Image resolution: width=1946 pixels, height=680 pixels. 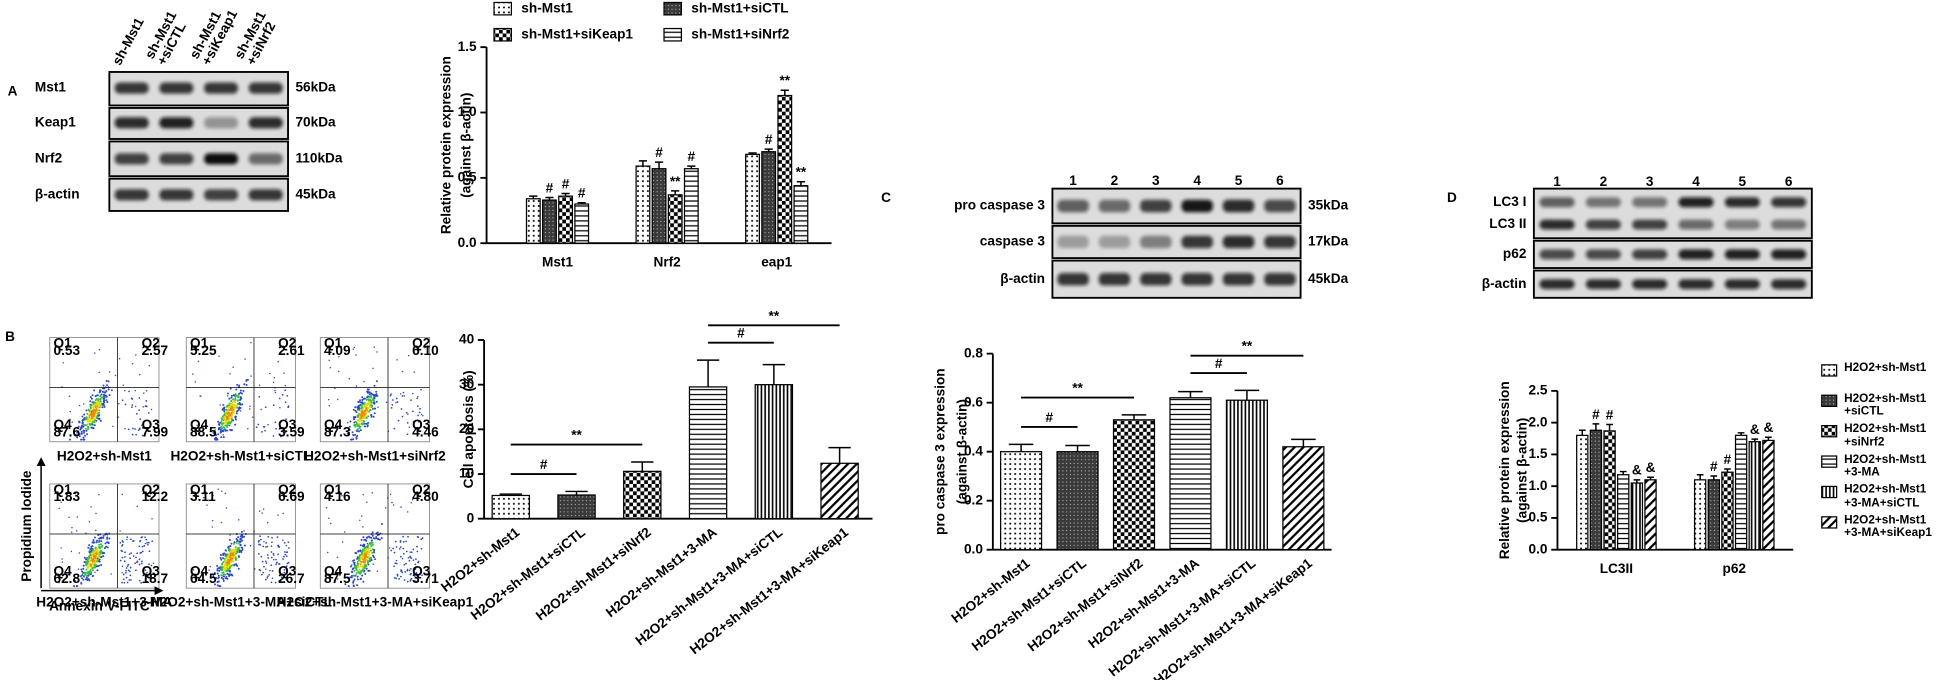 I want to click on quadrant-name: Q1, so click(x=333, y=342).